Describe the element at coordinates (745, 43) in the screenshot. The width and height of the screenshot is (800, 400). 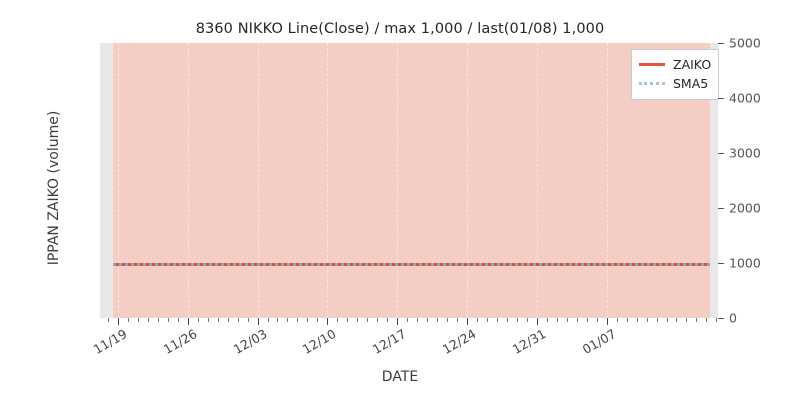
I see `y-tick-label-5: 5000` at that location.